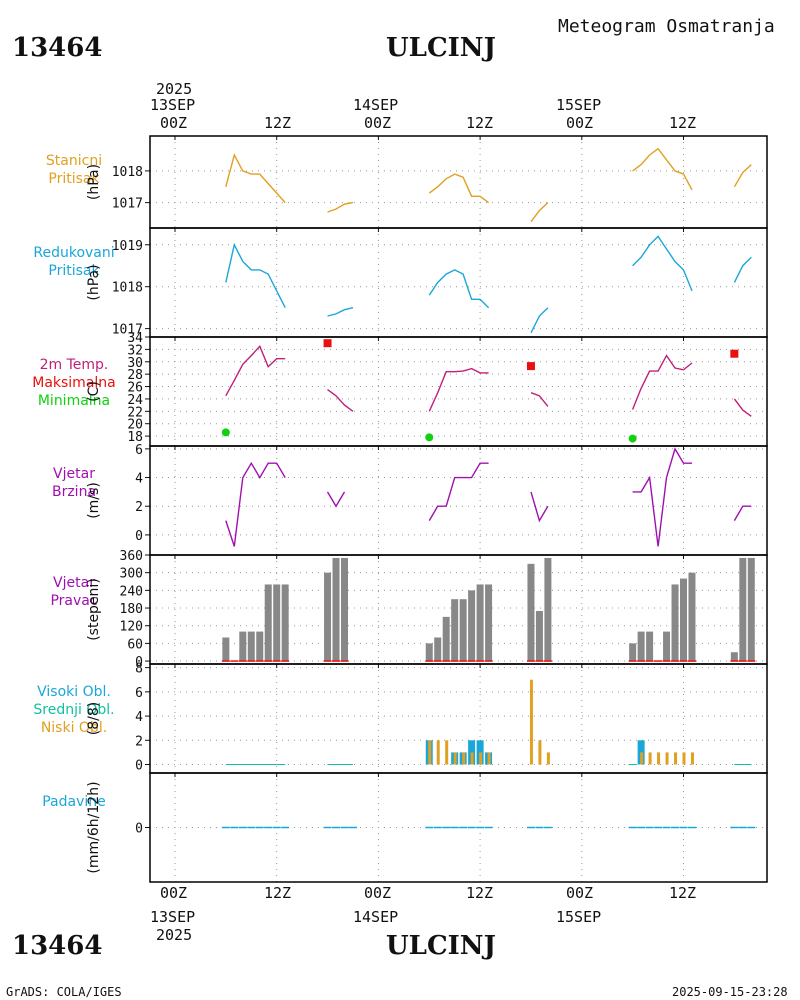 This screenshot has width=800, height=1000. I want to click on y-tick-label-wind_direction-5: 60, so click(135, 644).